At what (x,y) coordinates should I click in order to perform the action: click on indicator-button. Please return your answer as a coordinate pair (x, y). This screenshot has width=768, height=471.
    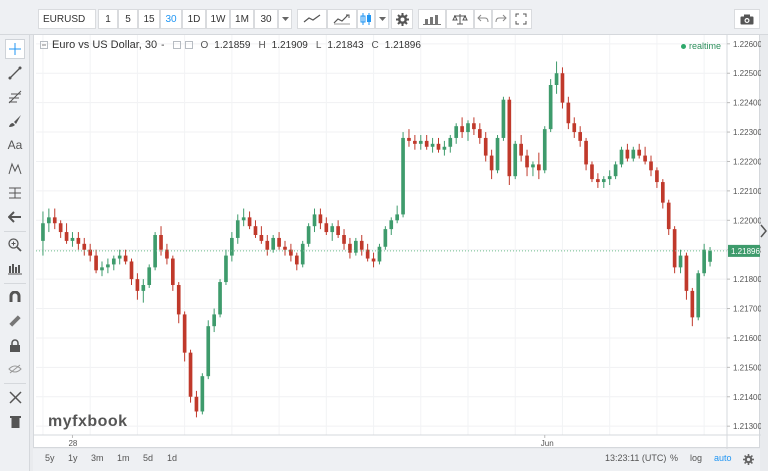
    Looking at the image, I should click on (342, 19).